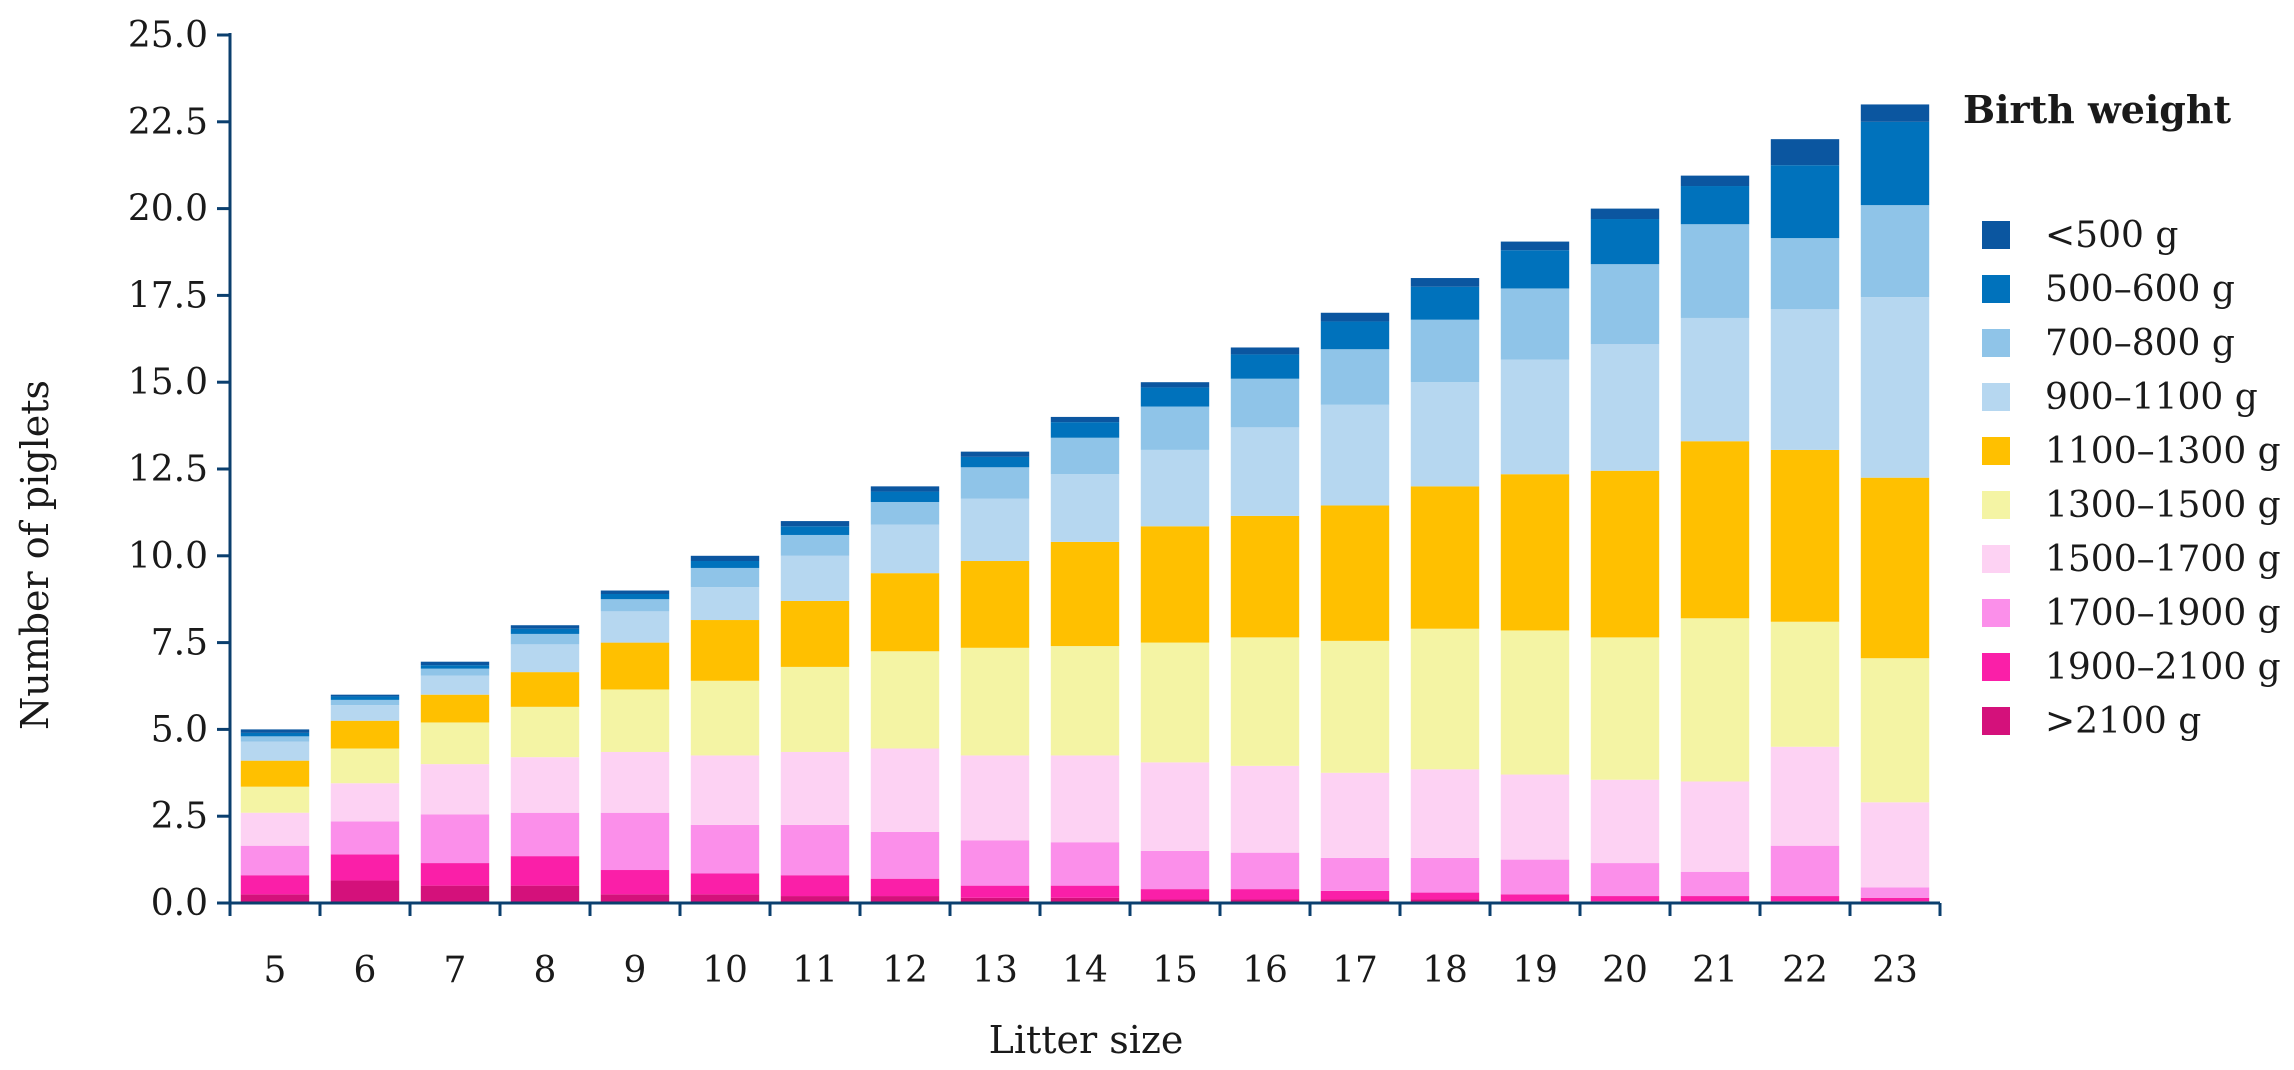 This screenshot has width=2294, height=1070. I want to click on bar-segment-22-s4, so click(1805, 684).